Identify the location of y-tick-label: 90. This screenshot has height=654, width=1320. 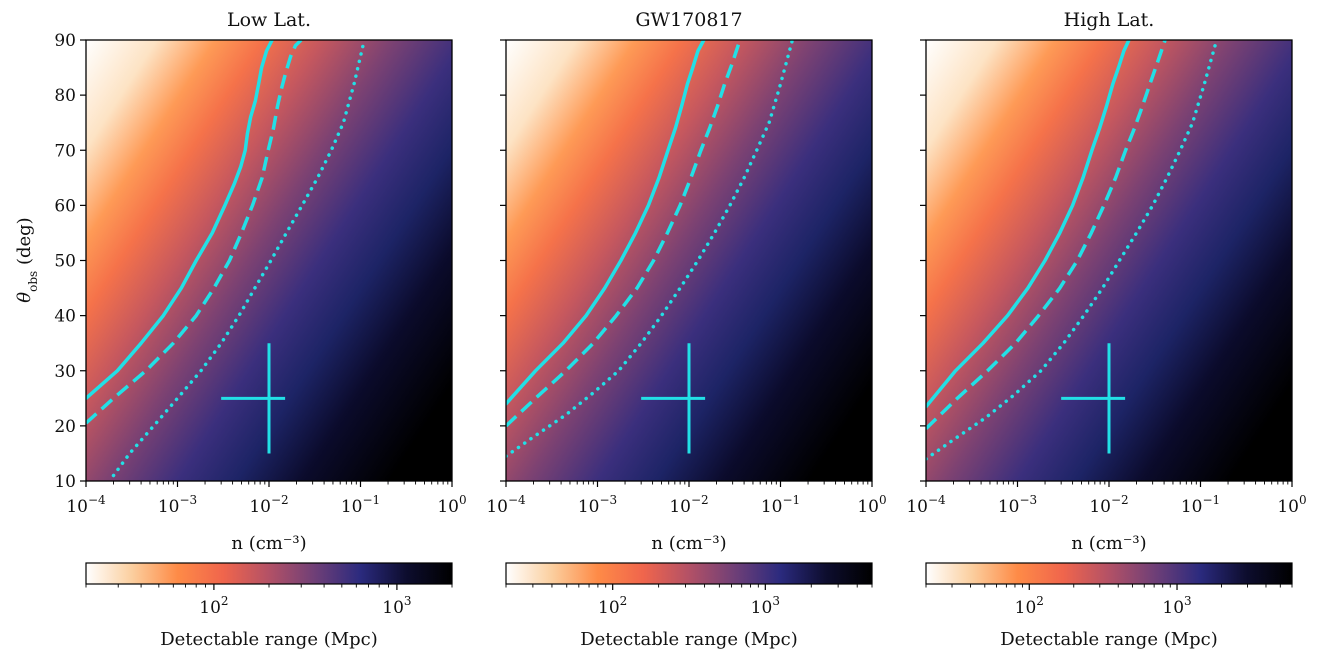
(65, 41).